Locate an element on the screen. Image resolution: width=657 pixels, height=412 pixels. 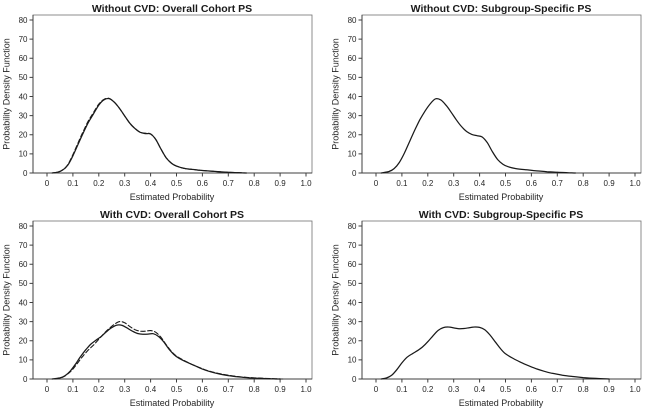
plot-title: With CVD: Subgroup-Specific PS is located at coordinates (501, 215).